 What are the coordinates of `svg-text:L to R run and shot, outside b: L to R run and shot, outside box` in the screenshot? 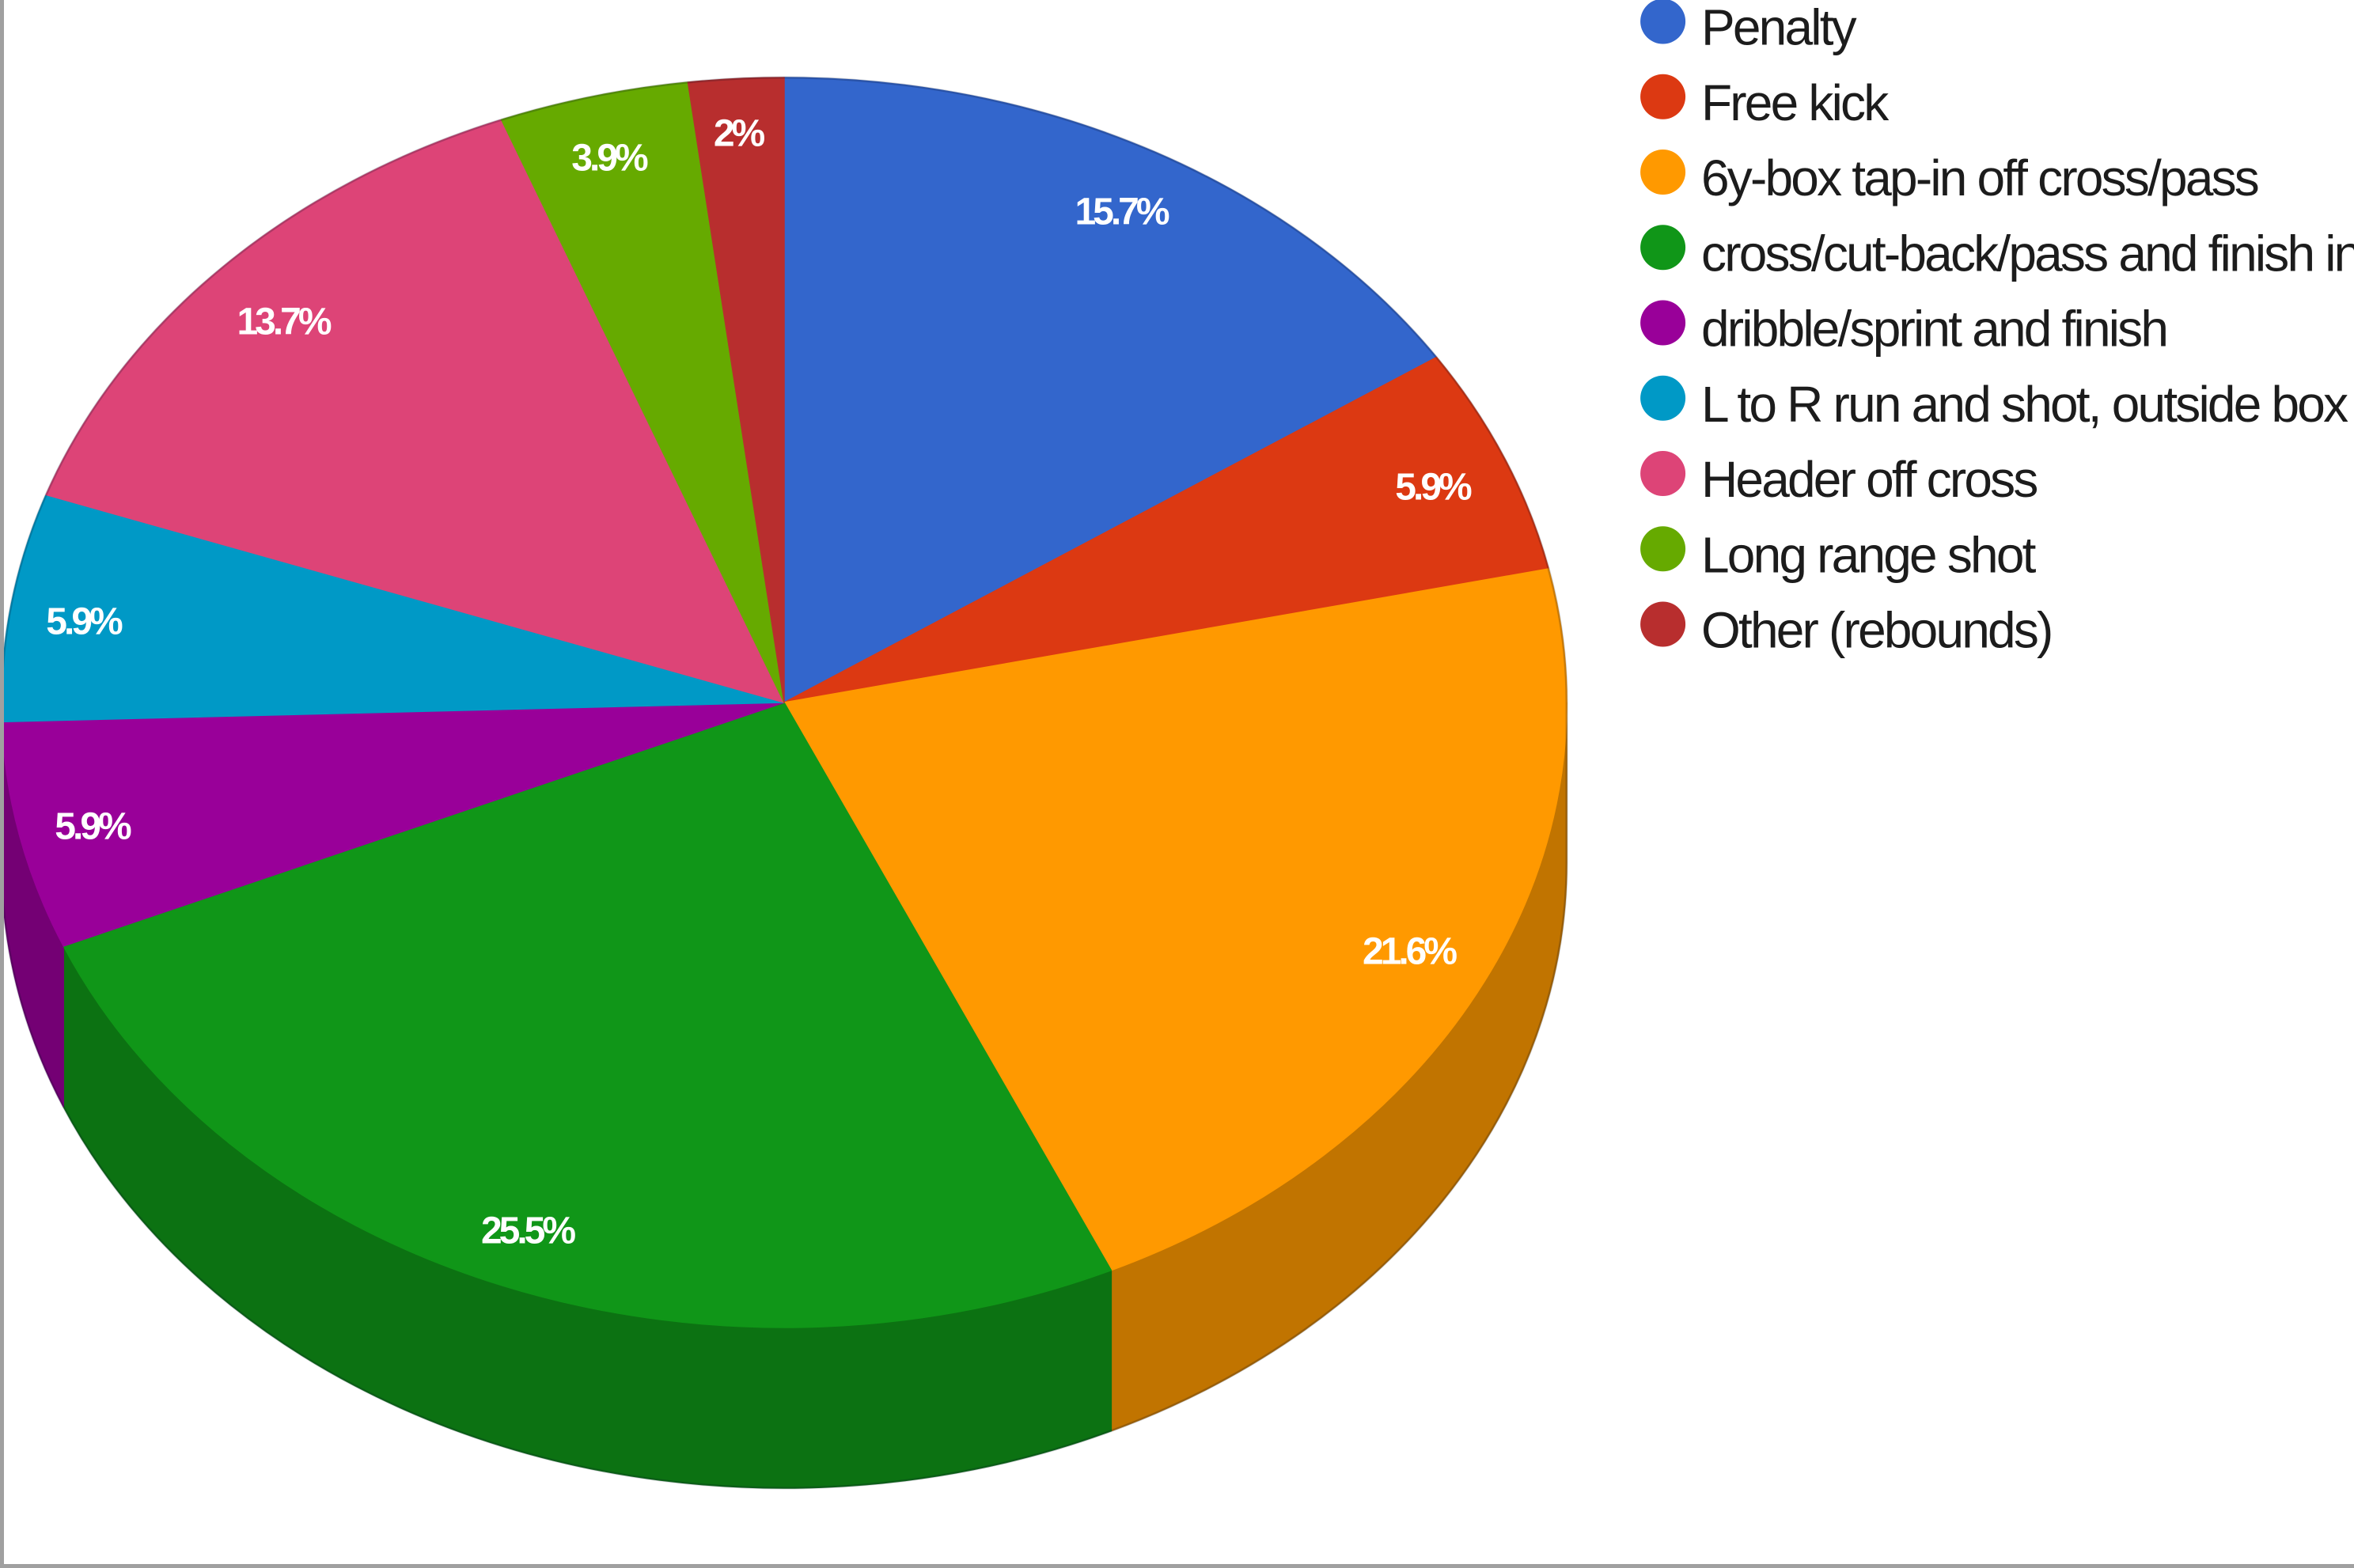 It's located at (2024, 404).